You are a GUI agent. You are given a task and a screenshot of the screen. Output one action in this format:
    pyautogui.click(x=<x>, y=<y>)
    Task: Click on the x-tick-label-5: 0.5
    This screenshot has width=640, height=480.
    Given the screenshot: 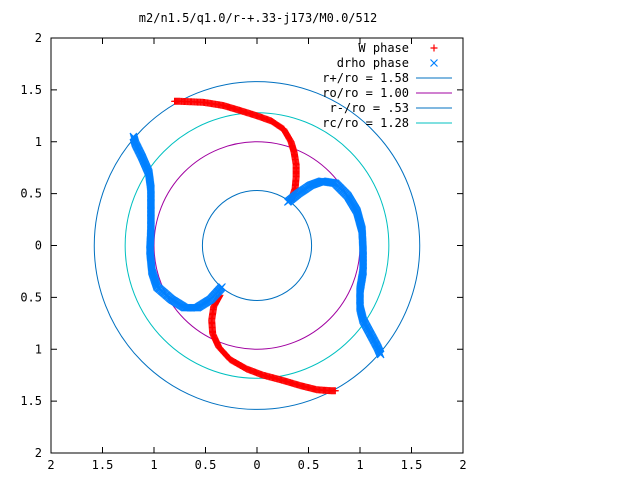 What is the action you would take?
    pyautogui.click(x=309, y=465)
    